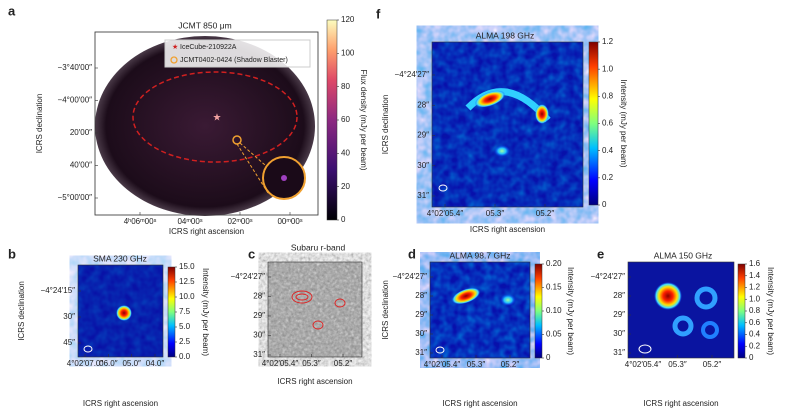  What do you see at coordinates (345, 86) in the screenshot?
I see `colorbar-tick-label: 80` at bounding box center [345, 86].